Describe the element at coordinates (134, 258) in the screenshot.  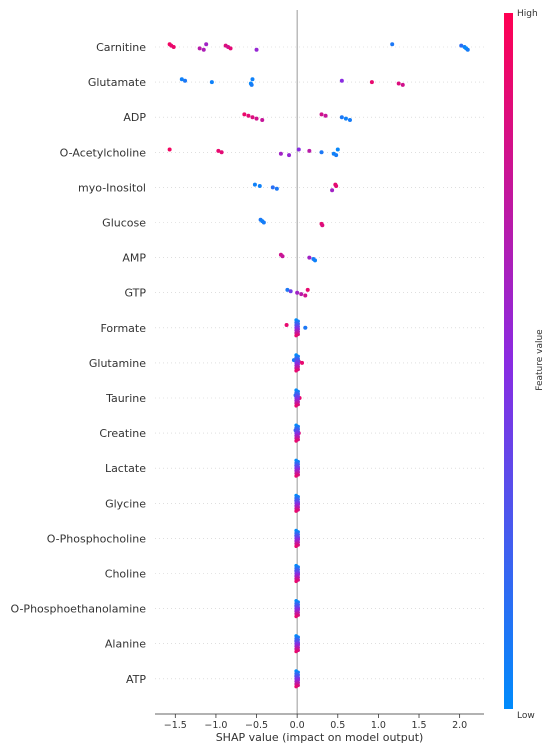
I see `feature-label: AMP` at that location.